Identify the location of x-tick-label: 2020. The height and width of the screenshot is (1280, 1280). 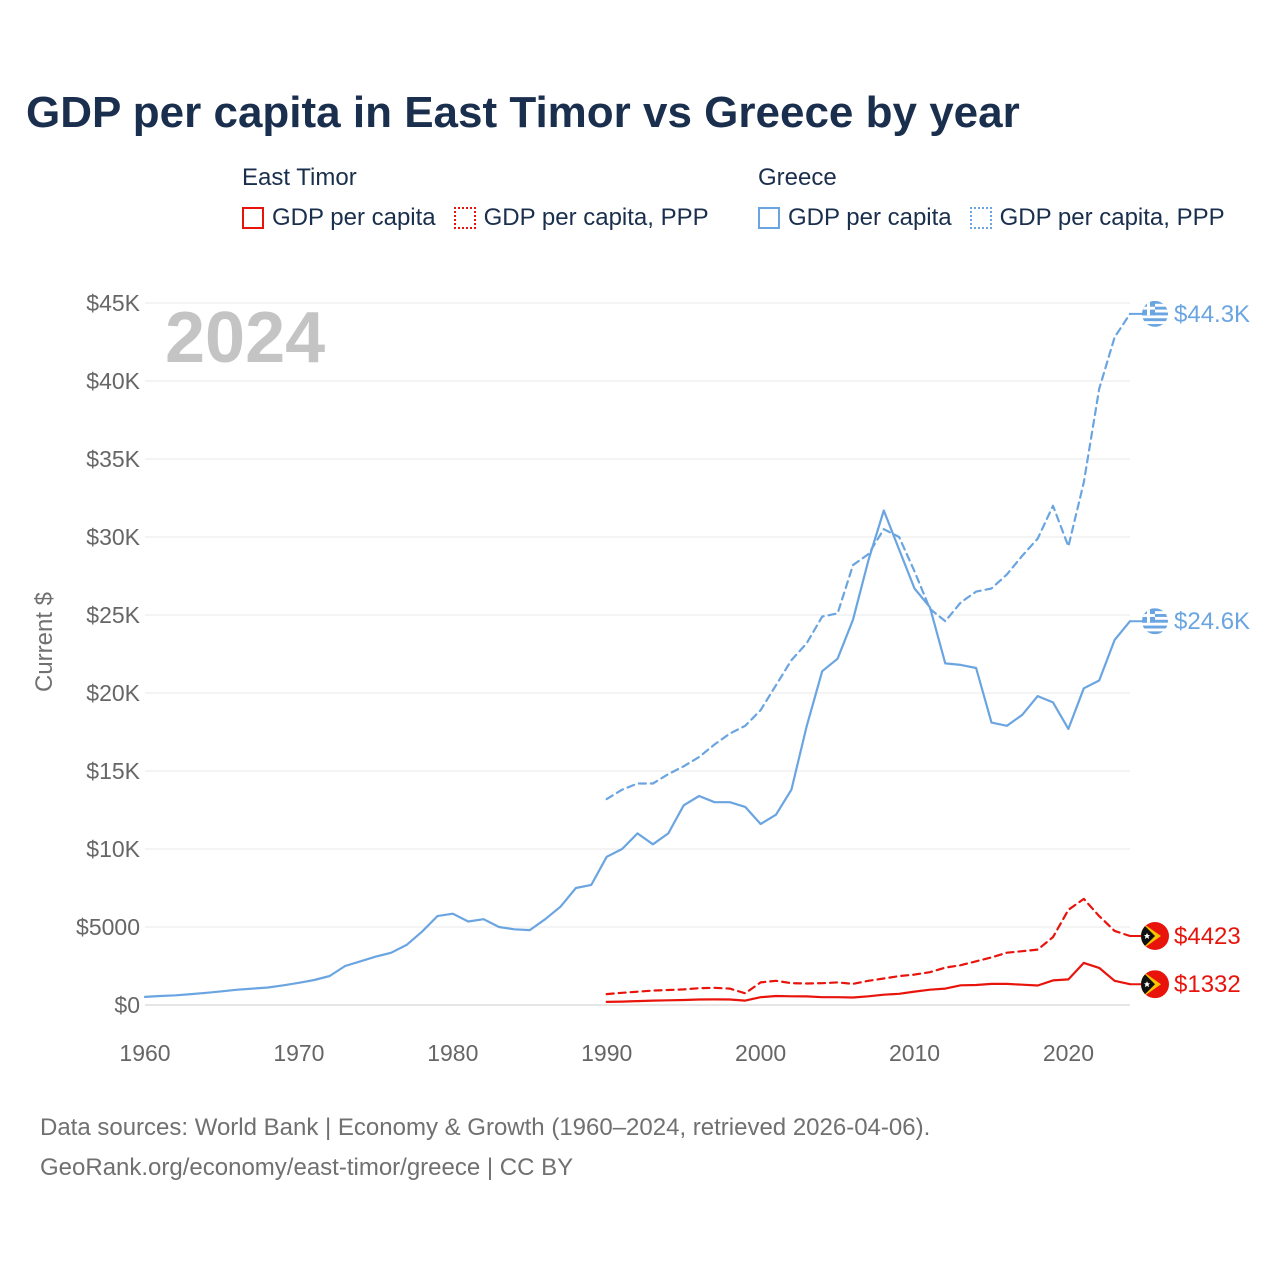
(1068, 1053).